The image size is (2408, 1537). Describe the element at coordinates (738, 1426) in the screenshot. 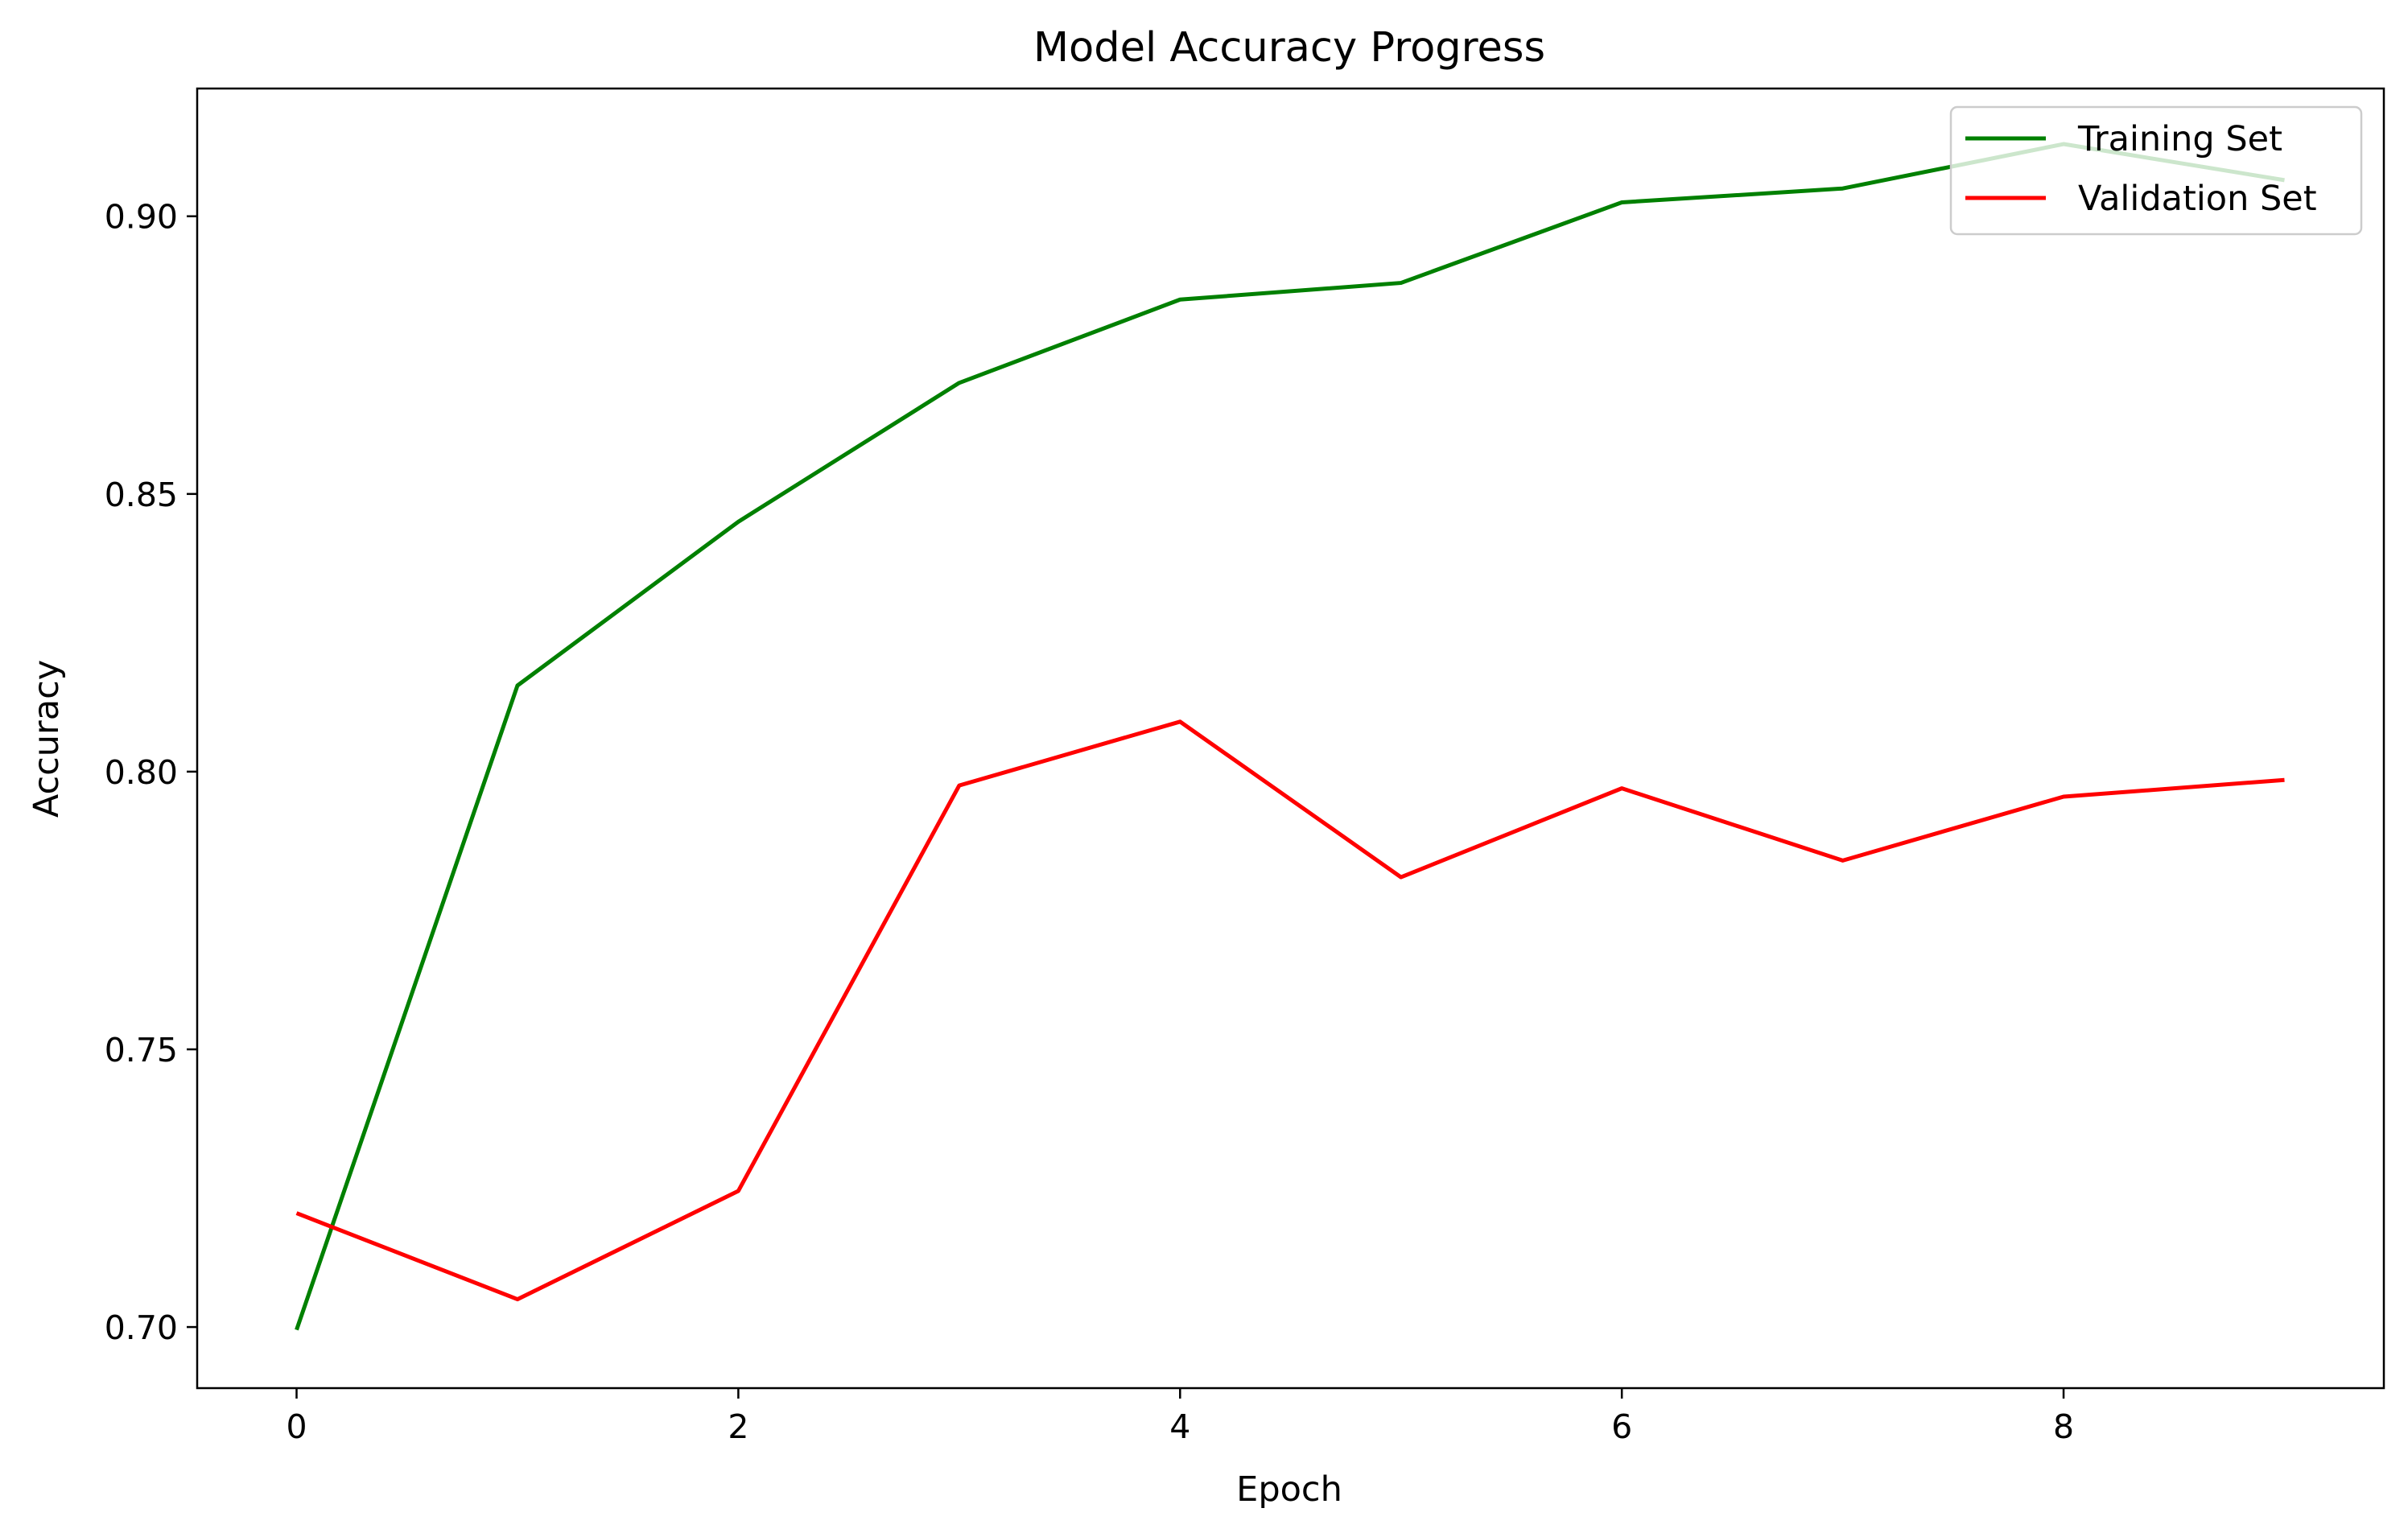

I see `x-tick-label: 2` at that location.